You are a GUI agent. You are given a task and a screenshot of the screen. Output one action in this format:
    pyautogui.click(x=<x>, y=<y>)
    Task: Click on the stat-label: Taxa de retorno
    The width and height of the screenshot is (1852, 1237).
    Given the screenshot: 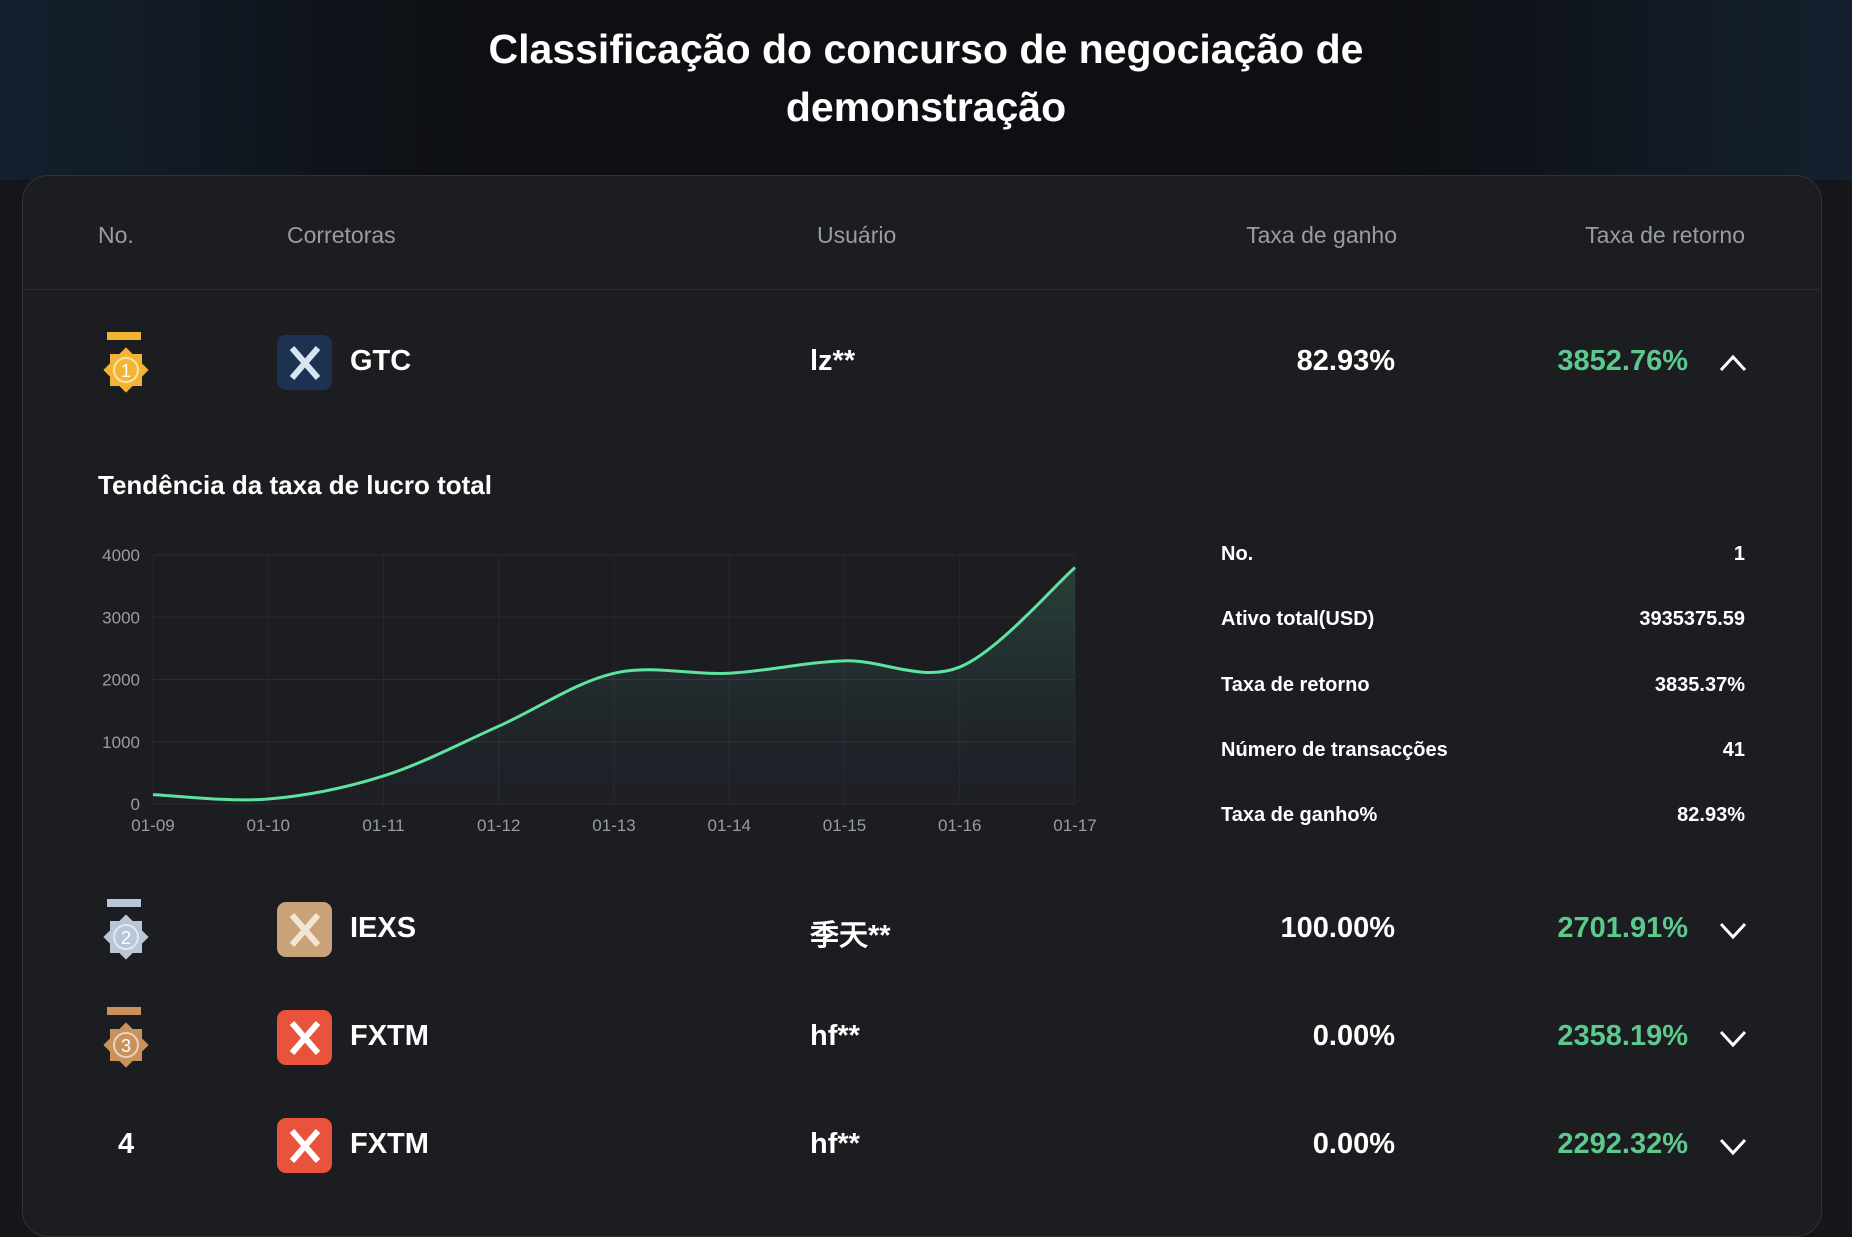 What is the action you would take?
    pyautogui.click(x=1295, y=685)
    